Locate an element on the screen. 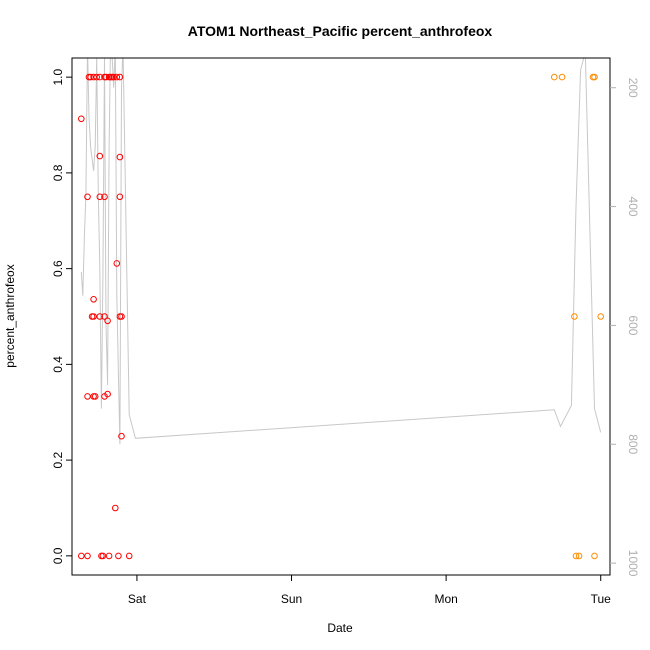 The width and height of the screenshot is (650, 650). y-axis-label: percent_anthrofeox is located at coordinates (10, 315).